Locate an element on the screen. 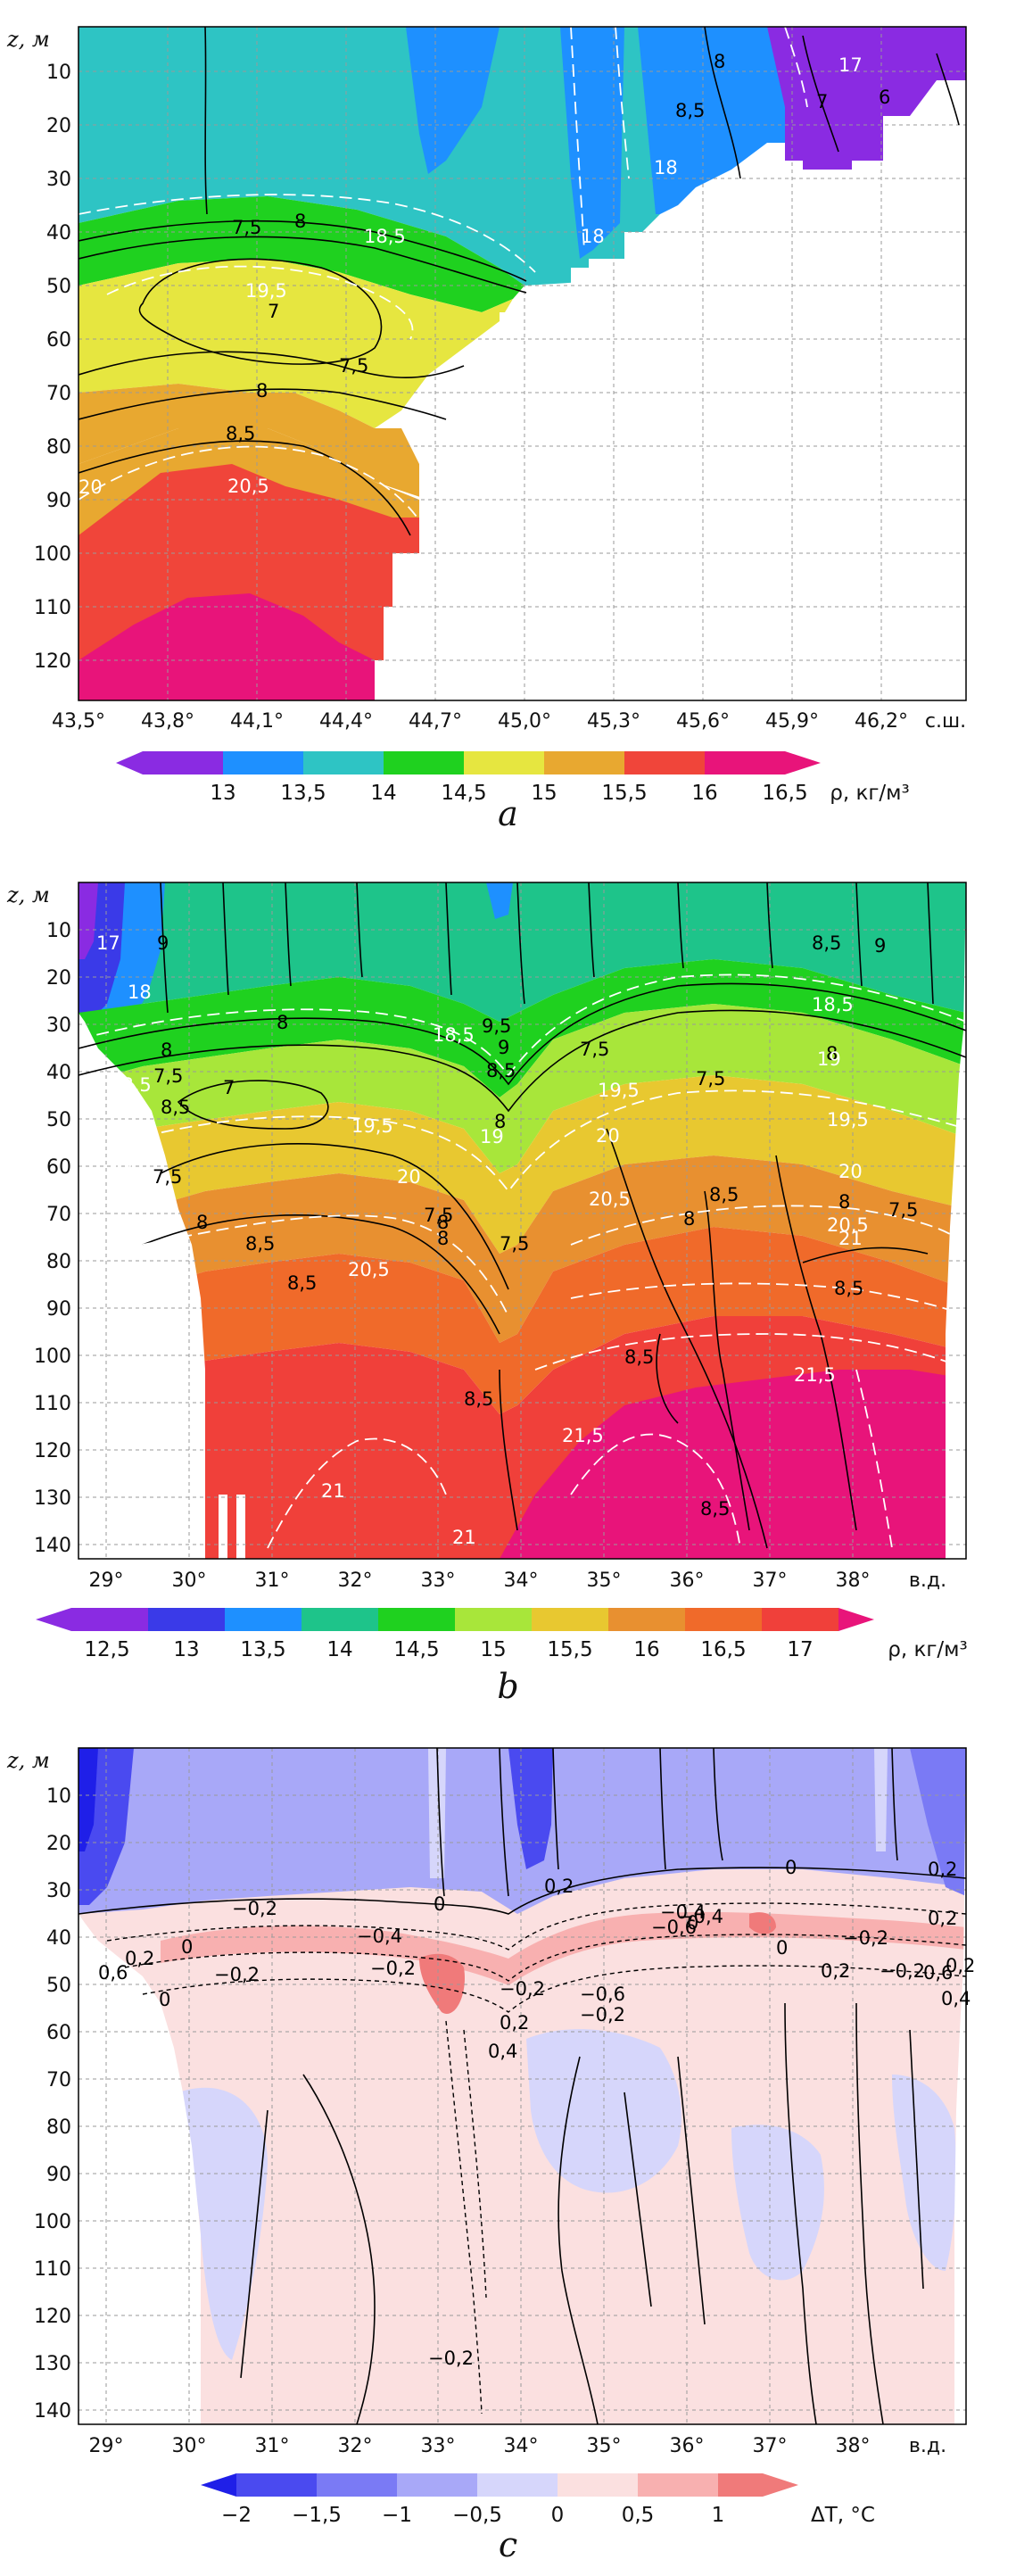  y-tick: 20 is located at coordinates (58, 126).